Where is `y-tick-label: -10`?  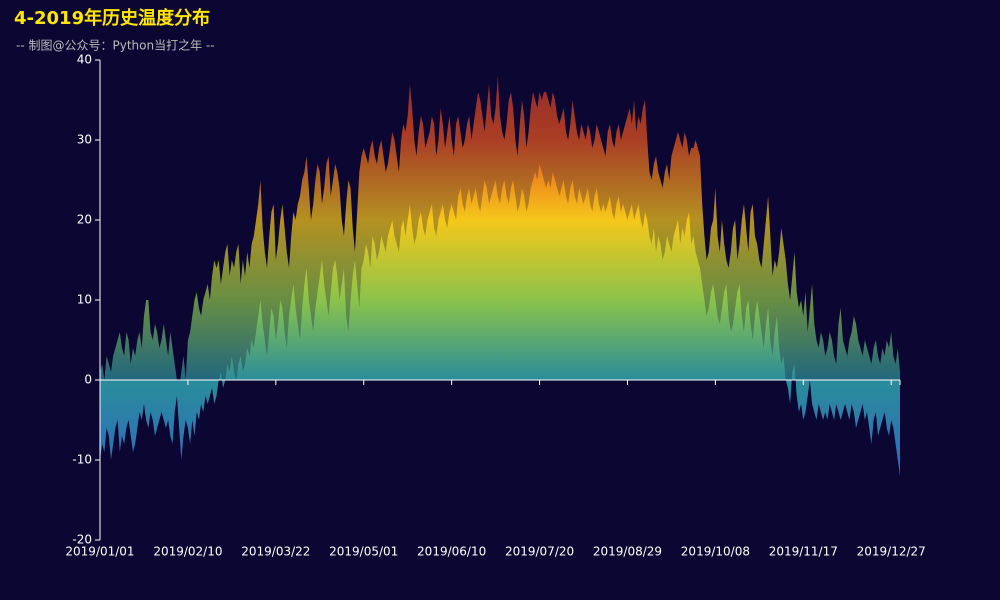
y-tick-label: -10 is located at coordinates (82, 460).